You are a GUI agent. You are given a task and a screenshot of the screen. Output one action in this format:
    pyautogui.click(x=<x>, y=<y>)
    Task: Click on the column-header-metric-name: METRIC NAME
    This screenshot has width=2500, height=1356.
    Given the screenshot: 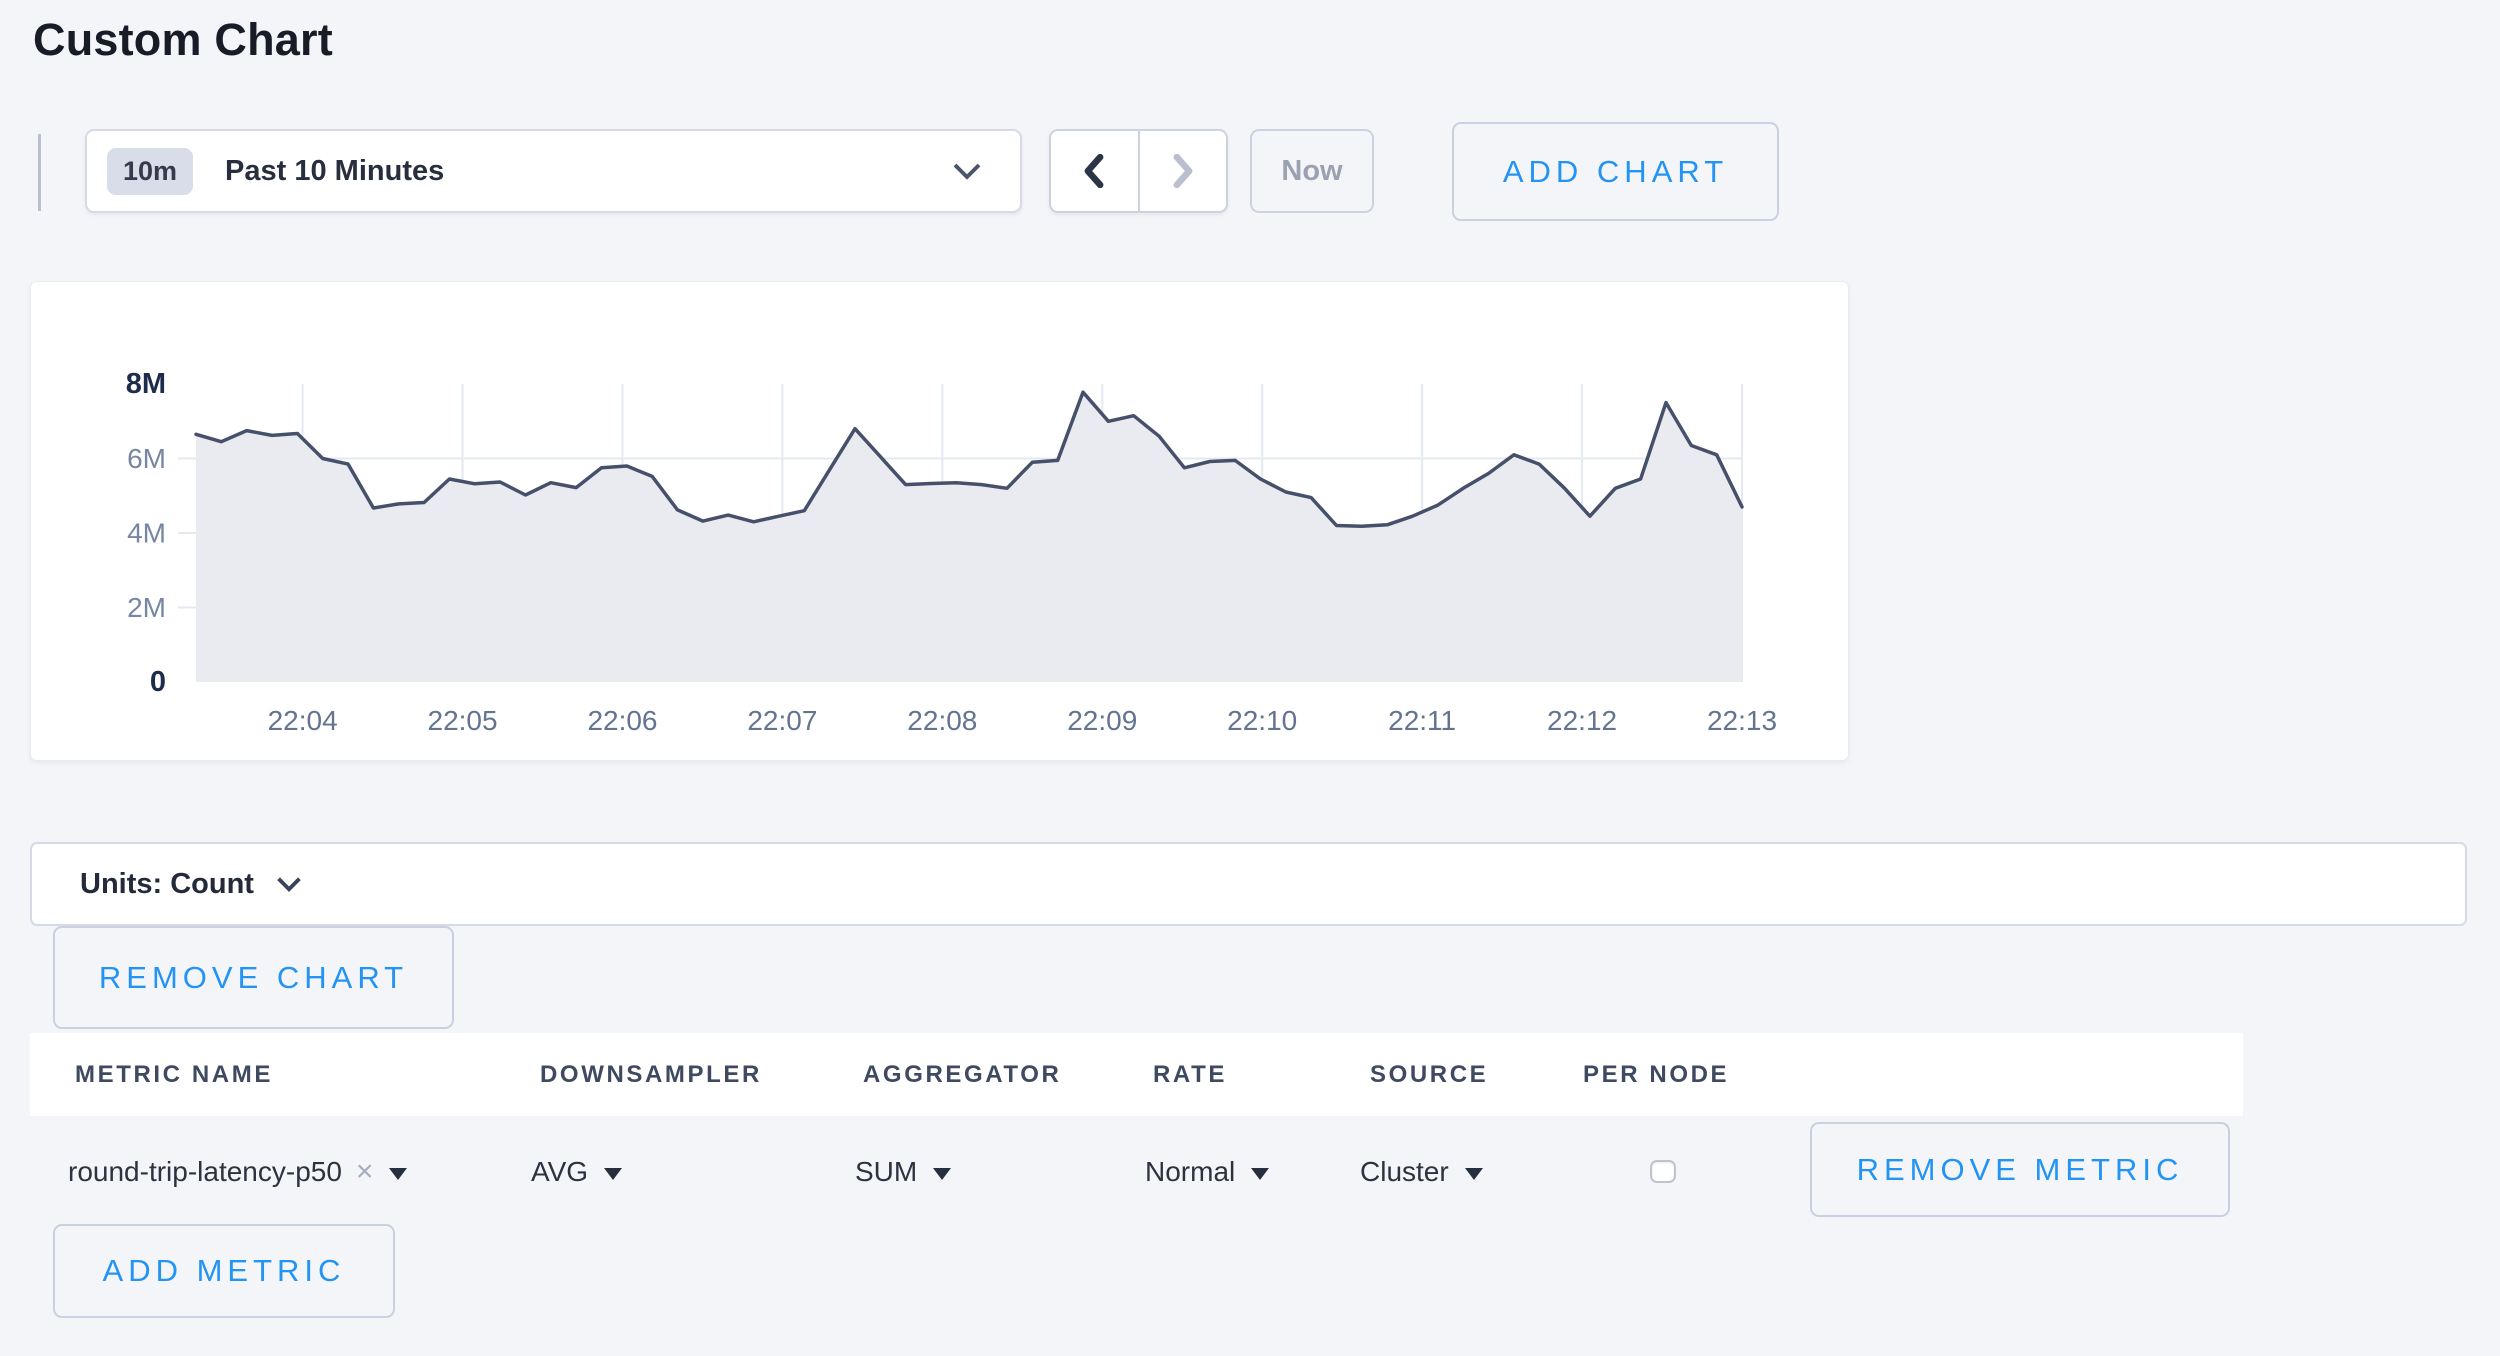 What is the action you would take?
    pyautogui.click(x=174, y=1074)
    